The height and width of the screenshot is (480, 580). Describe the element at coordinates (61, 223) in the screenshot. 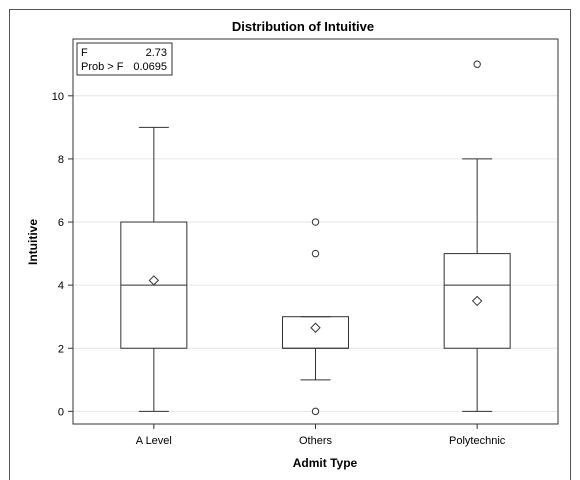

I see `y-tick-label: 6` at that location.